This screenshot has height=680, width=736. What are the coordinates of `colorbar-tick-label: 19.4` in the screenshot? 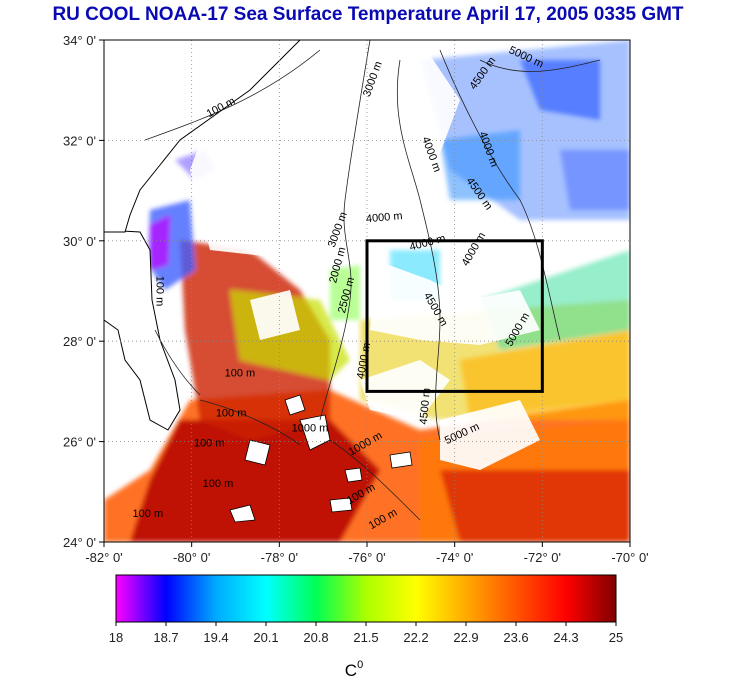 It's located at (215, 637).